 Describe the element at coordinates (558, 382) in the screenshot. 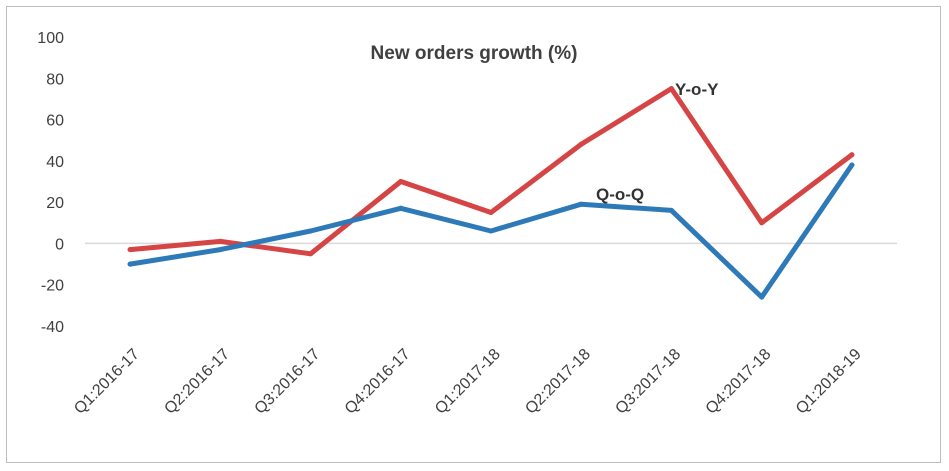

I see `x-tick-label: Q2:2017-18` at that location.